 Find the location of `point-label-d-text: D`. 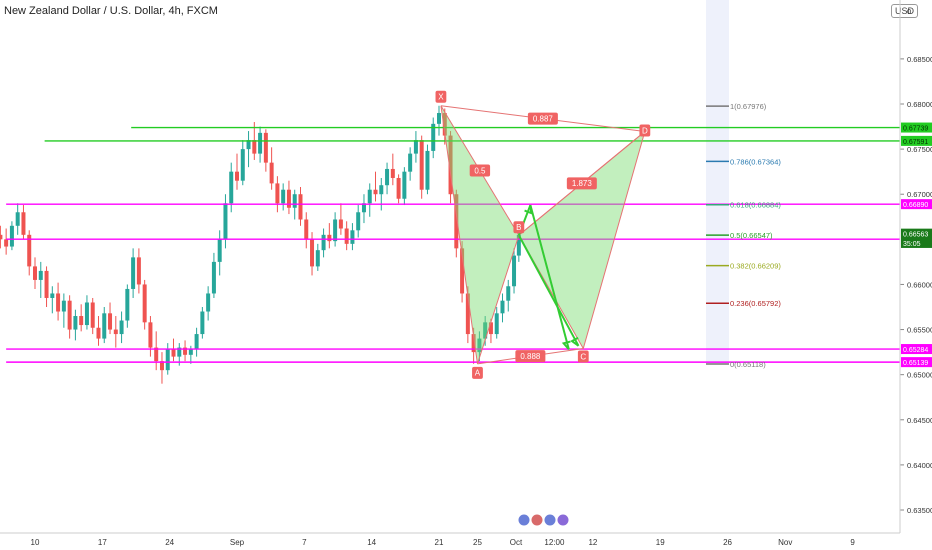

point-label-d-text: D is located at coordinates (645, 130).